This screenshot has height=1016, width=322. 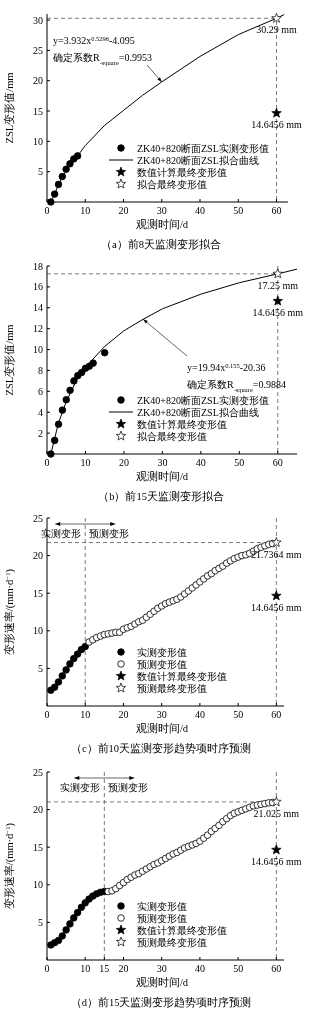 What do you see at coordinates (40, 391) in the screenshot?
I see `y-tick-label: 6` at bounding box center [40, 391].